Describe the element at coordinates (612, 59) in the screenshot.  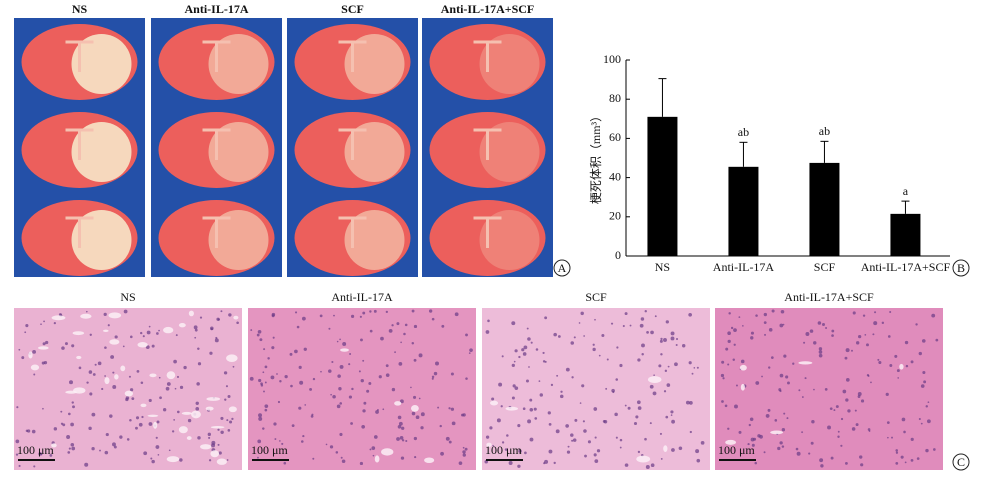
I see `y-tick-label: 100` at that location.